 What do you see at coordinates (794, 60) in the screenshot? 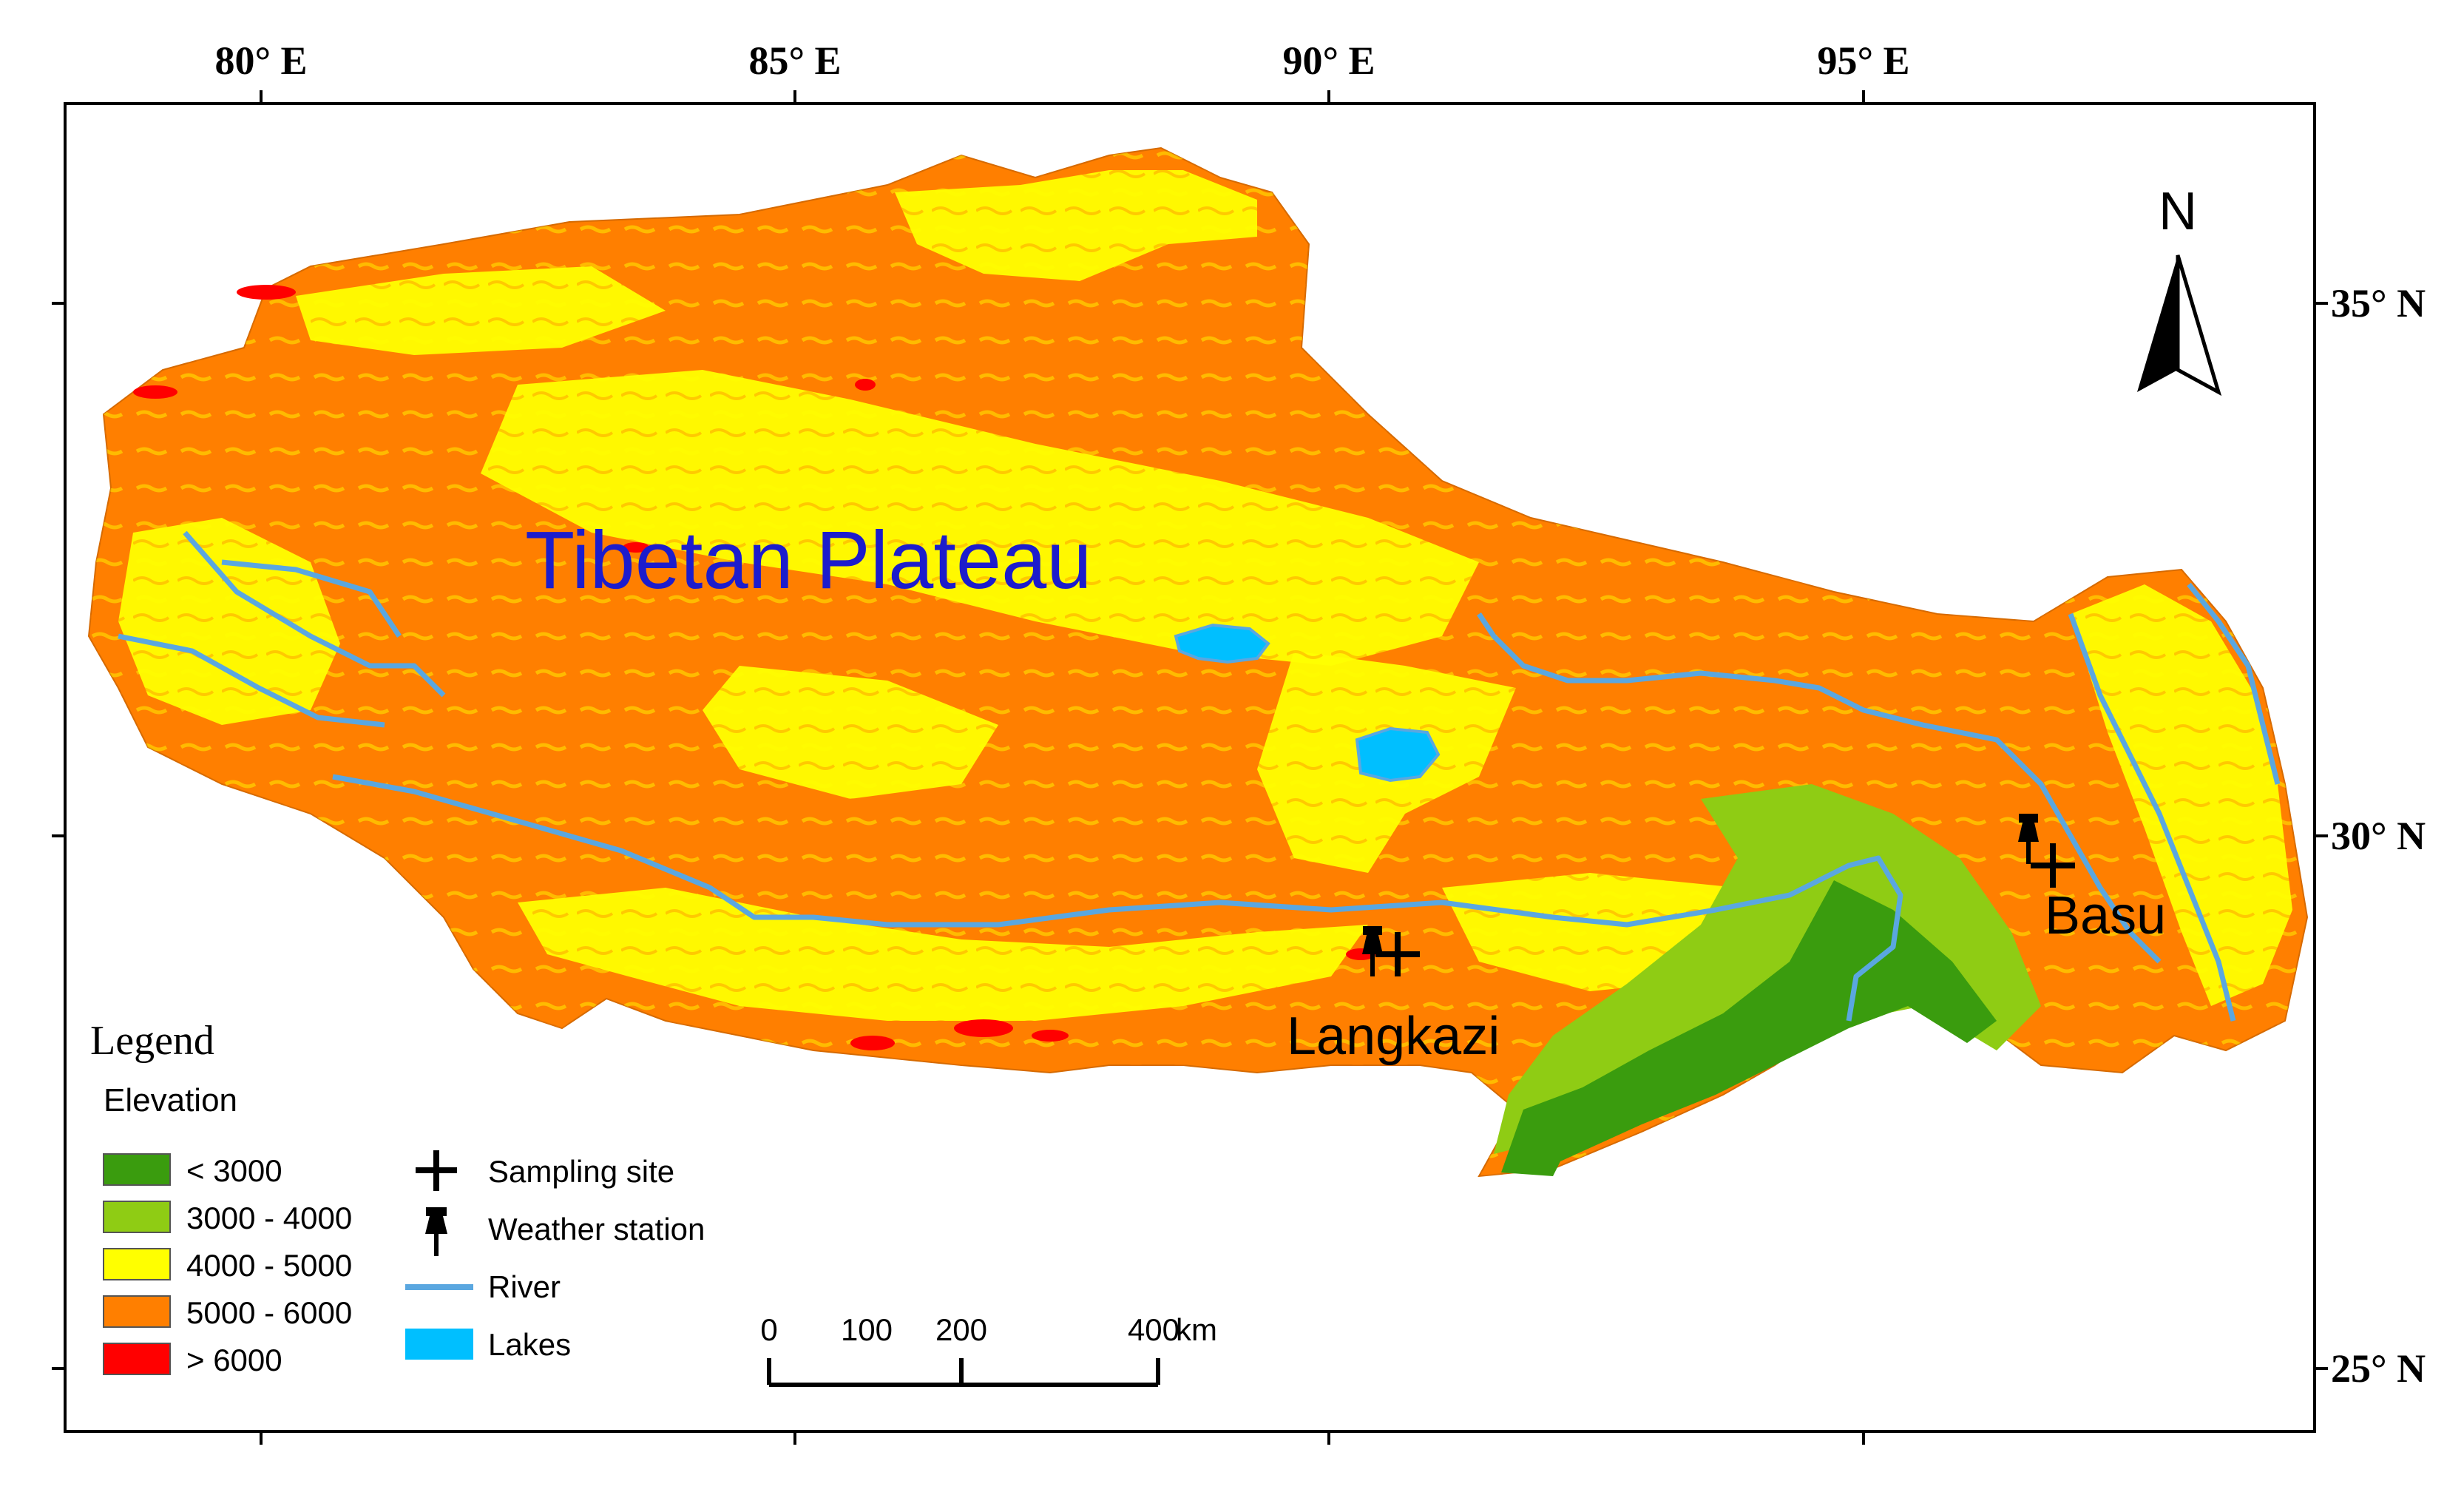
I see `lon-label-85: 85° E` at bounding box center [794, 60].